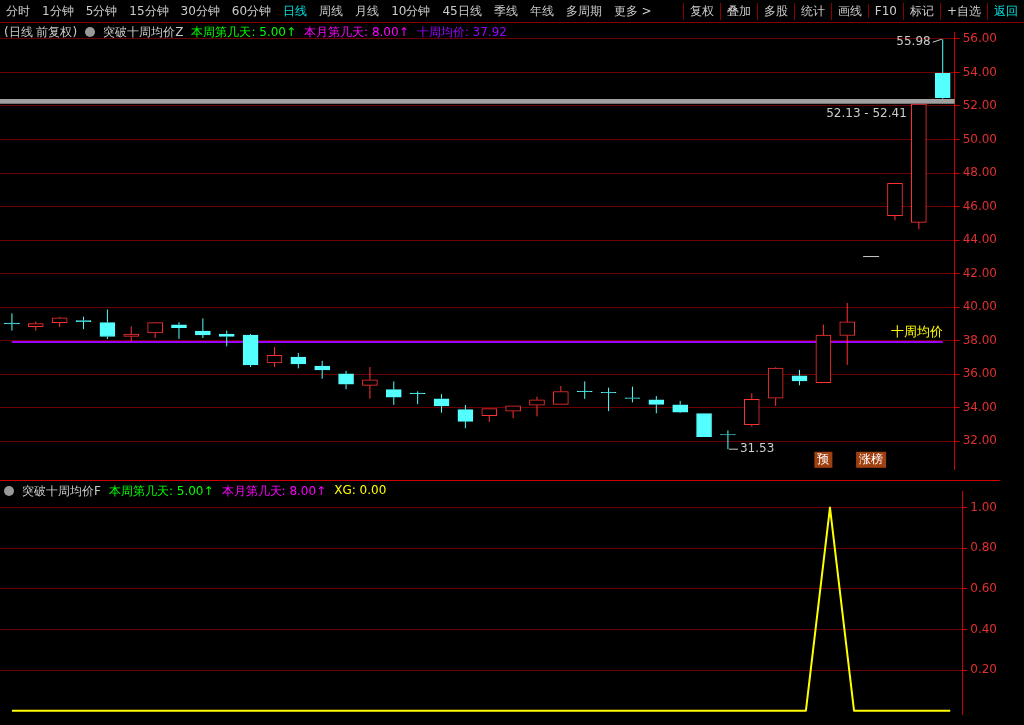 The width and height of the screenshot is (1024, 725). Describe the element at coordinates (331, 11) in the screenshot. I see `text: 周线` at that location.